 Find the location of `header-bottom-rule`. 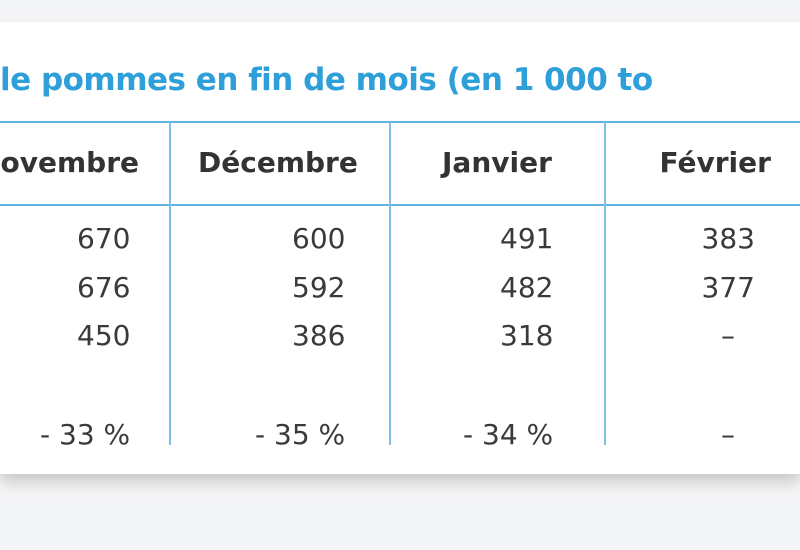

header-bottom-rule is located at coordinates (400, 205).